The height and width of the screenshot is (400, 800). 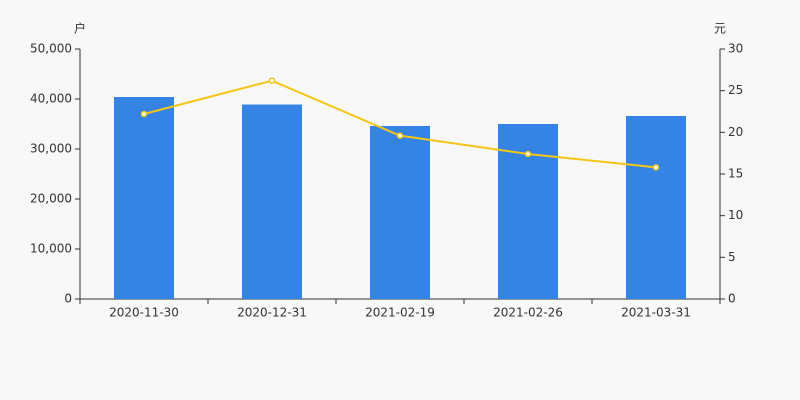 What do you see at coordinates (732, 257) in the screenshot?
I see `y2-tick-label: 5` at bounding box center [732, 257].